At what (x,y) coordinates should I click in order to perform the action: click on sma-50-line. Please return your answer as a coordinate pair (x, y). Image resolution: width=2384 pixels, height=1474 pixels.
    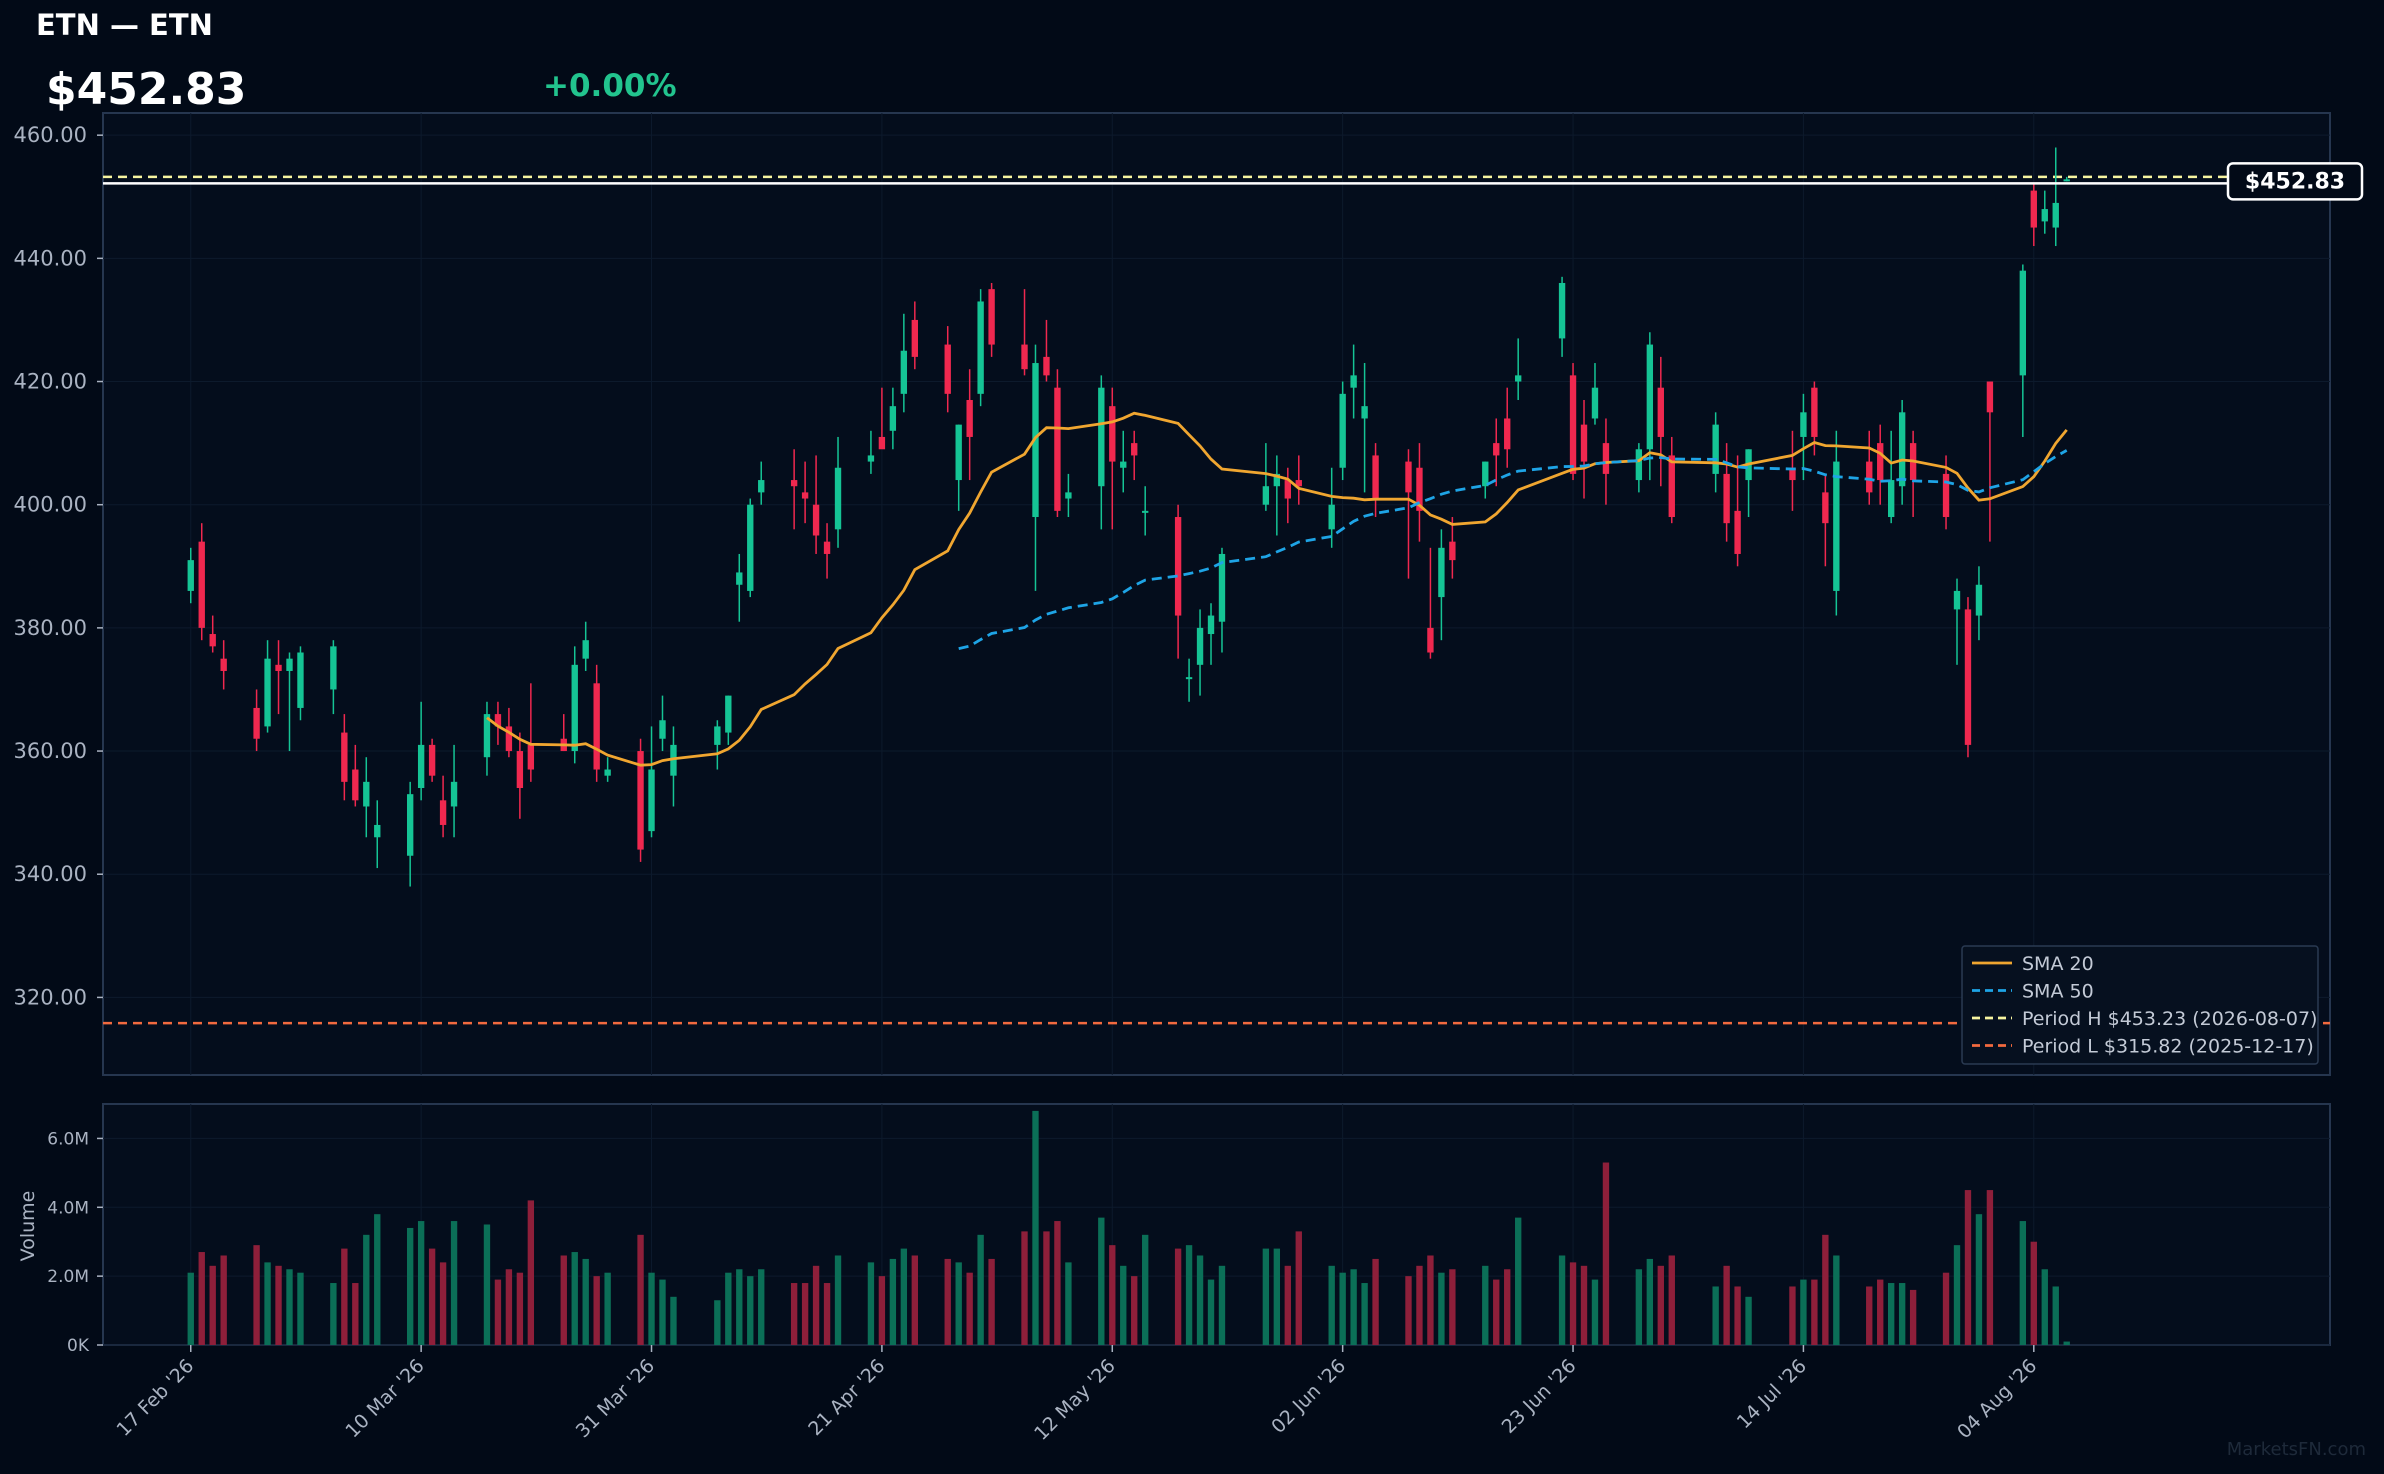
    Looking at the image, I should click on (1513, 549).